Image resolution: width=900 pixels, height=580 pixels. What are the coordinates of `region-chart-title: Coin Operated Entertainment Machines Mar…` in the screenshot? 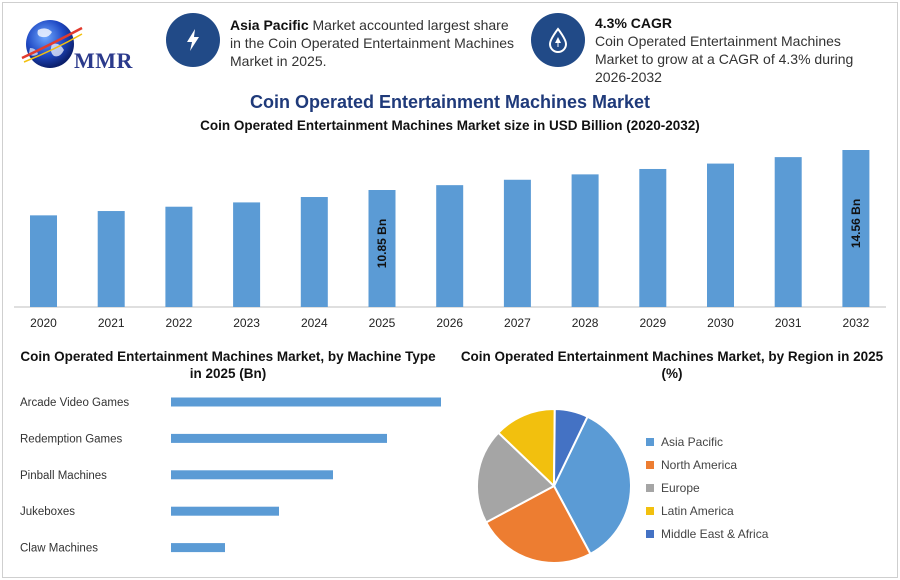 It's located at (672, 365).